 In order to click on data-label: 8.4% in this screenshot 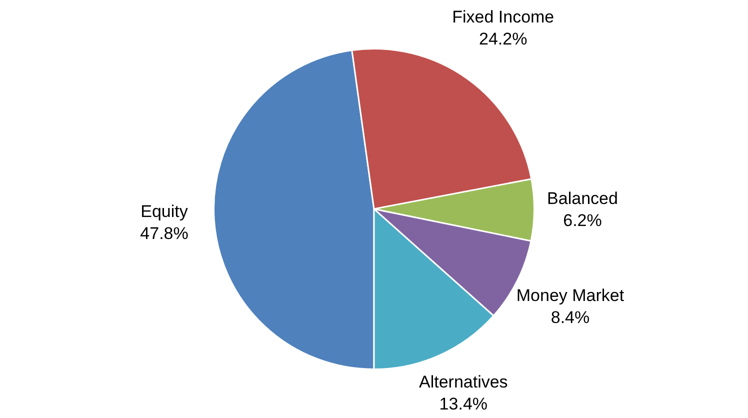, I will do `click(570, 318)`.